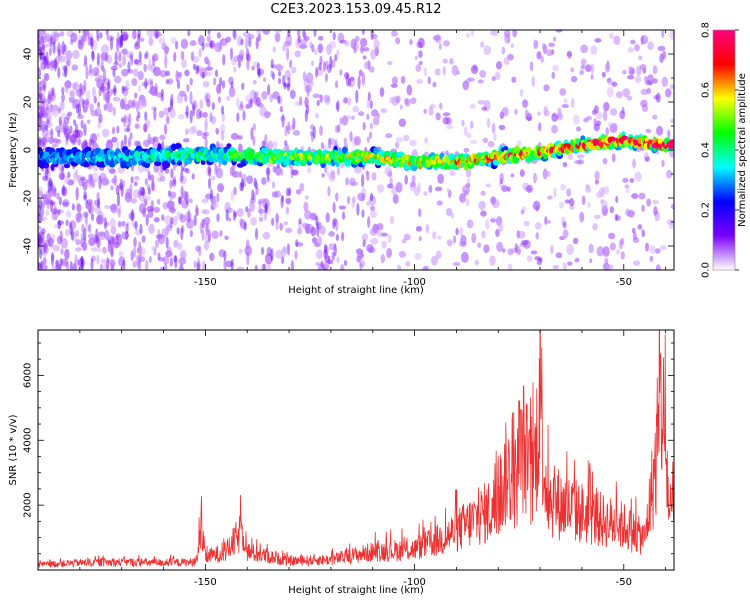 Image resolution: width=750 pixels, height=600 pixels. Describe the element at coordinates (706, 30) in the screenshot. I see `colorbar-tick-label: 0.8` at that location.